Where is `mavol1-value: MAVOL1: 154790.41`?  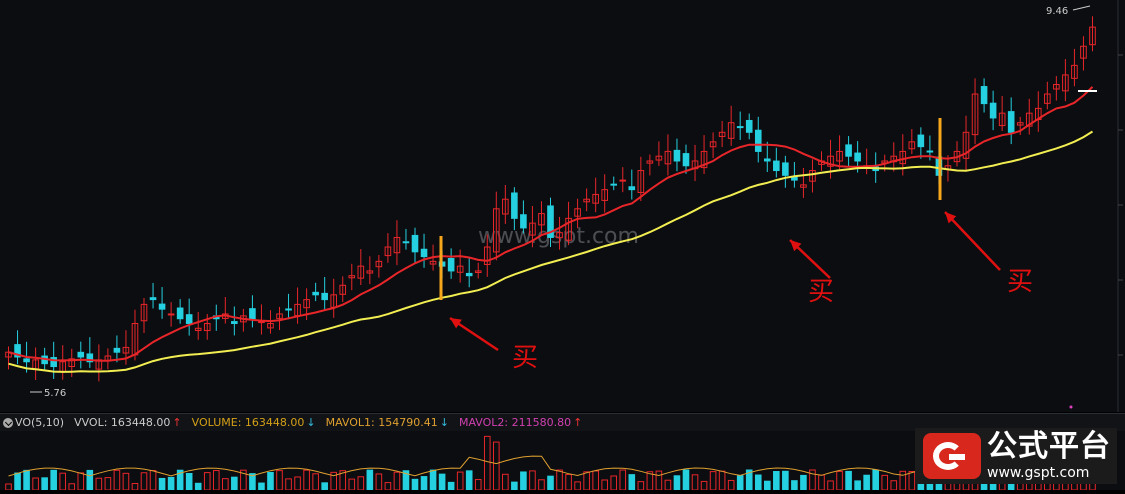
mavol1-value: MAVOL1: 154790.41 is located at coordinates (381, 422).